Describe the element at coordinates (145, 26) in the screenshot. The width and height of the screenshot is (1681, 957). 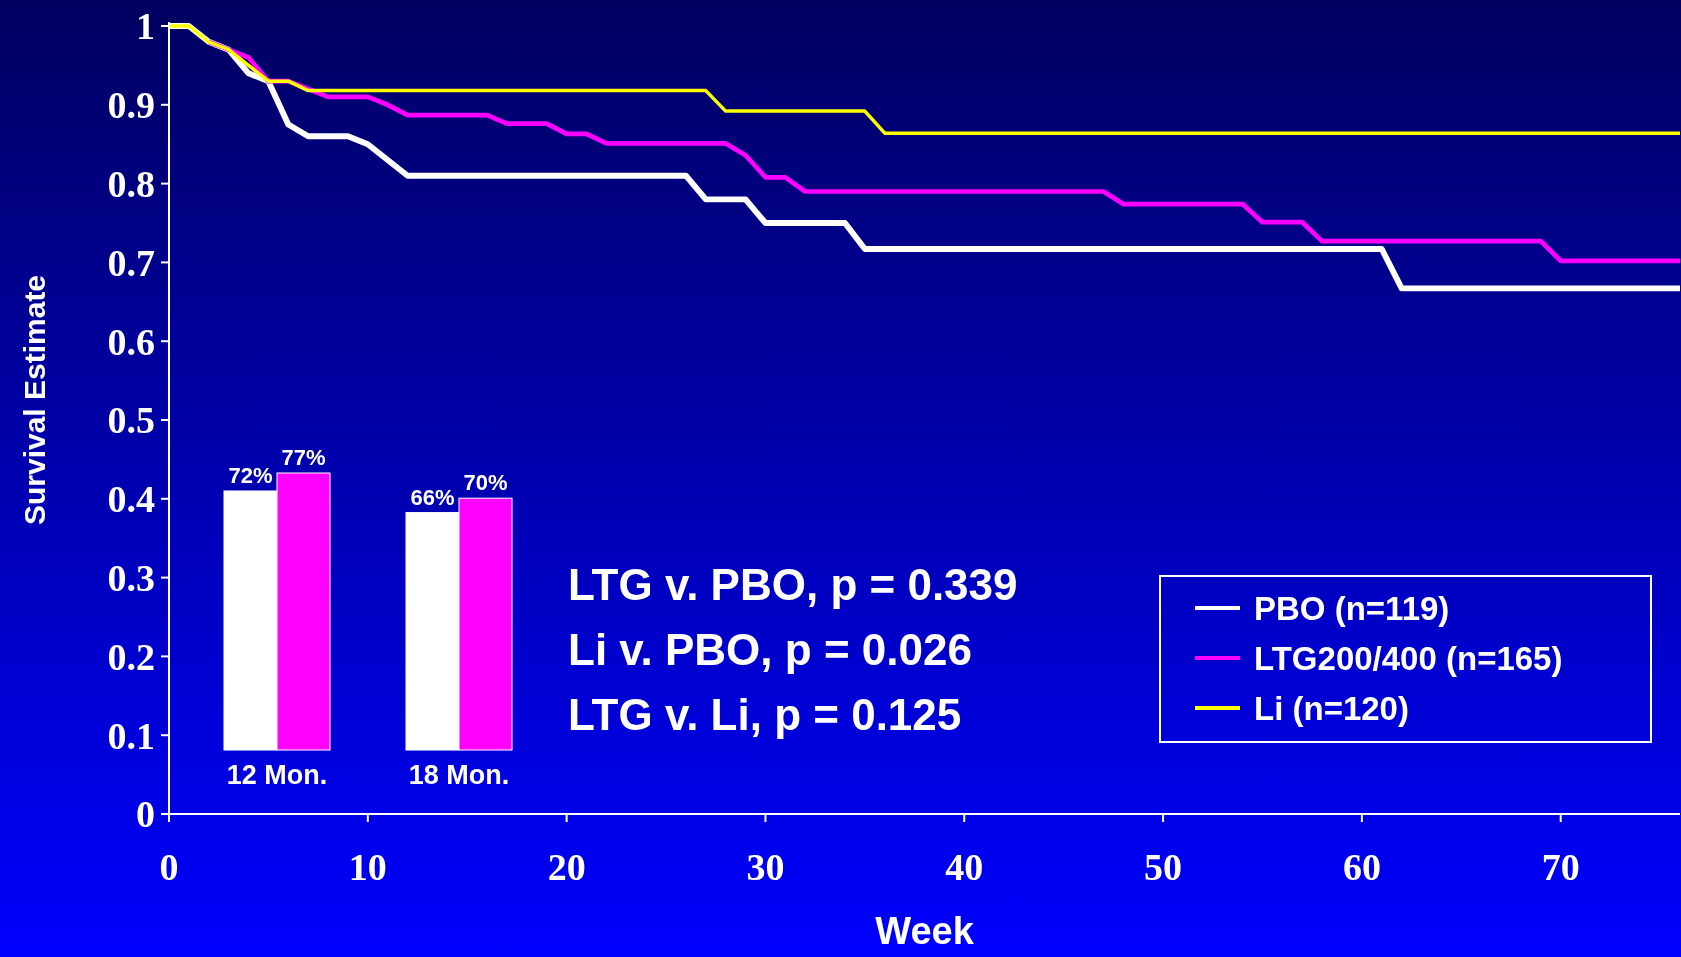
I see `y-tick-label: 1` at that location.